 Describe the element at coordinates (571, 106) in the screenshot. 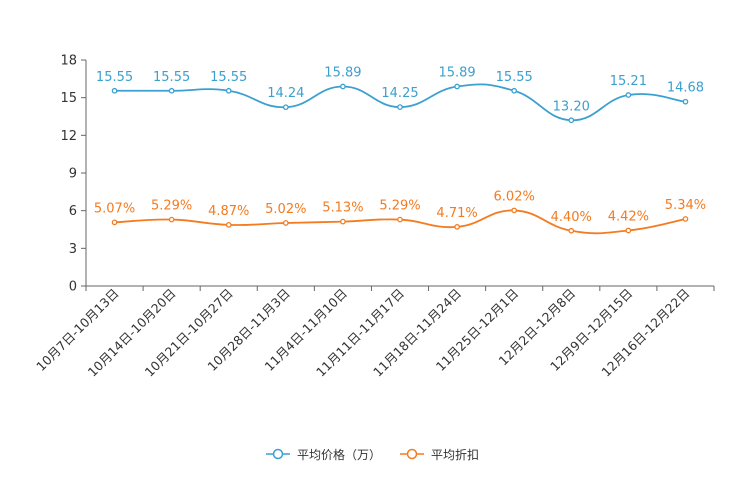

I see `data-label: 13.20` at that location.